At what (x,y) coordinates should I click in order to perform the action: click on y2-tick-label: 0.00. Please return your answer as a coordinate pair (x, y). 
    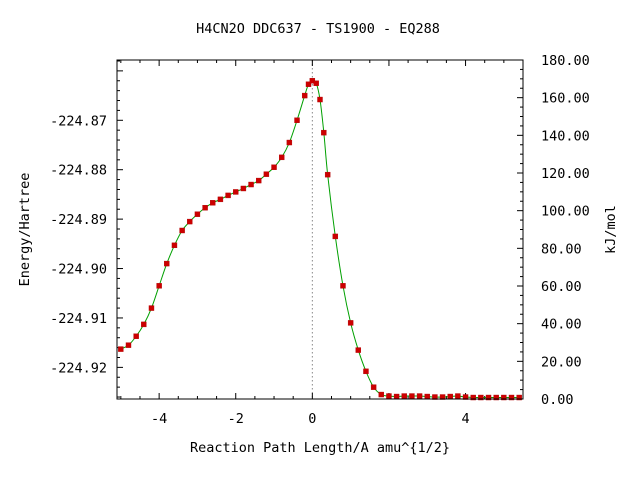
    Looking at the image, I should click on (557, 400).